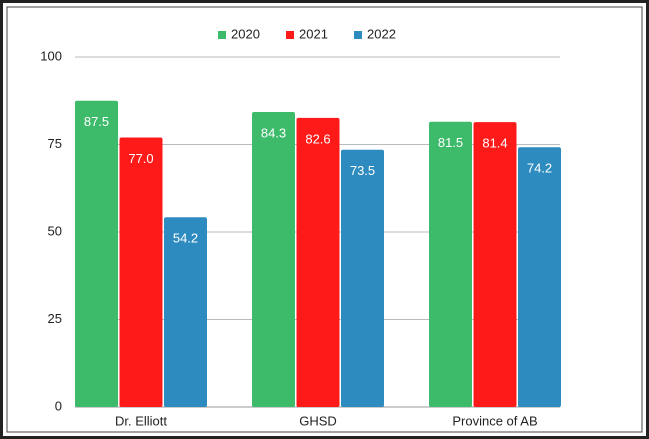 Image resolution: width=649 pixels, height=439 pixels. Describe the element at coordinates (494, 143) in the screenshot. I see `value-label: 81.4` at that location.